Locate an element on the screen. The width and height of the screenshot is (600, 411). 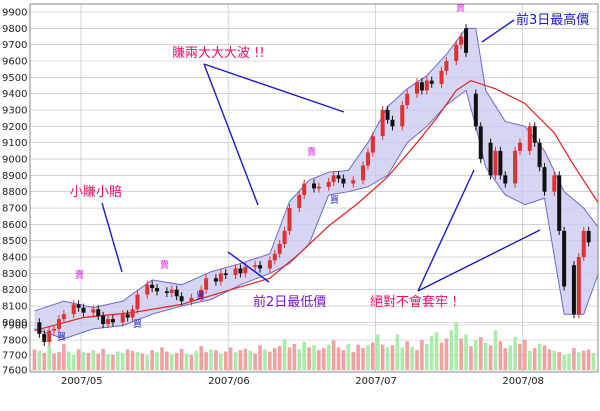
y-tick-label: 8000 is located at coordinates (14, 323).